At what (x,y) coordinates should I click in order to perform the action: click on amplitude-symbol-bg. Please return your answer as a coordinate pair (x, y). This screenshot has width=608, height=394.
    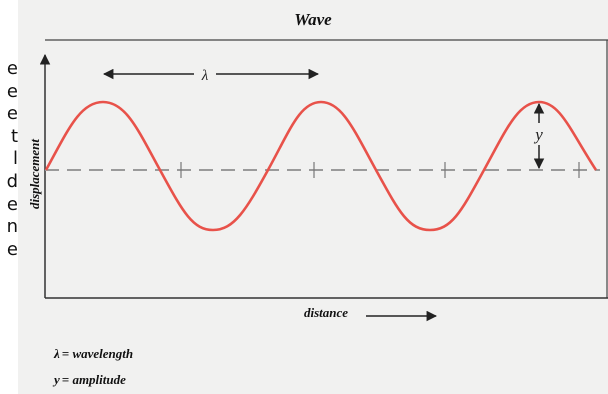
    Looking at the image, I should click on (539, 134).